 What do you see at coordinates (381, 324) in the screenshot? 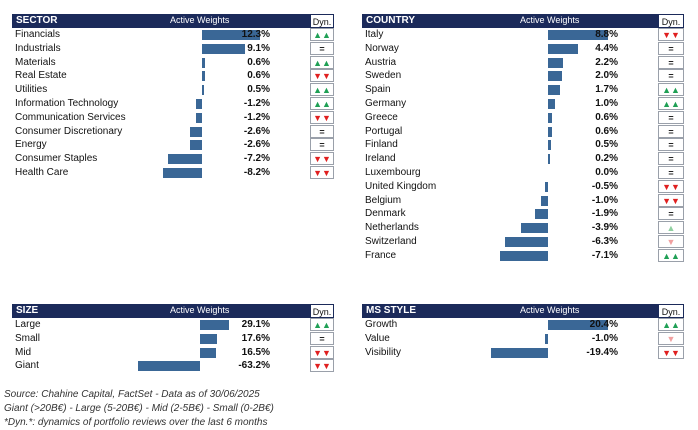
I see `row-label: Growth` at bounding box center [381, 324].